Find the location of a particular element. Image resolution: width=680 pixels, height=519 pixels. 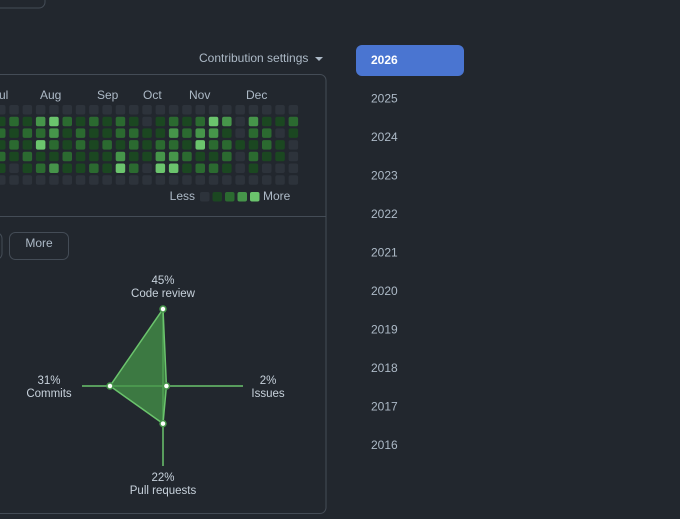

year-link: 2021 is located at coordinates (384, 253).